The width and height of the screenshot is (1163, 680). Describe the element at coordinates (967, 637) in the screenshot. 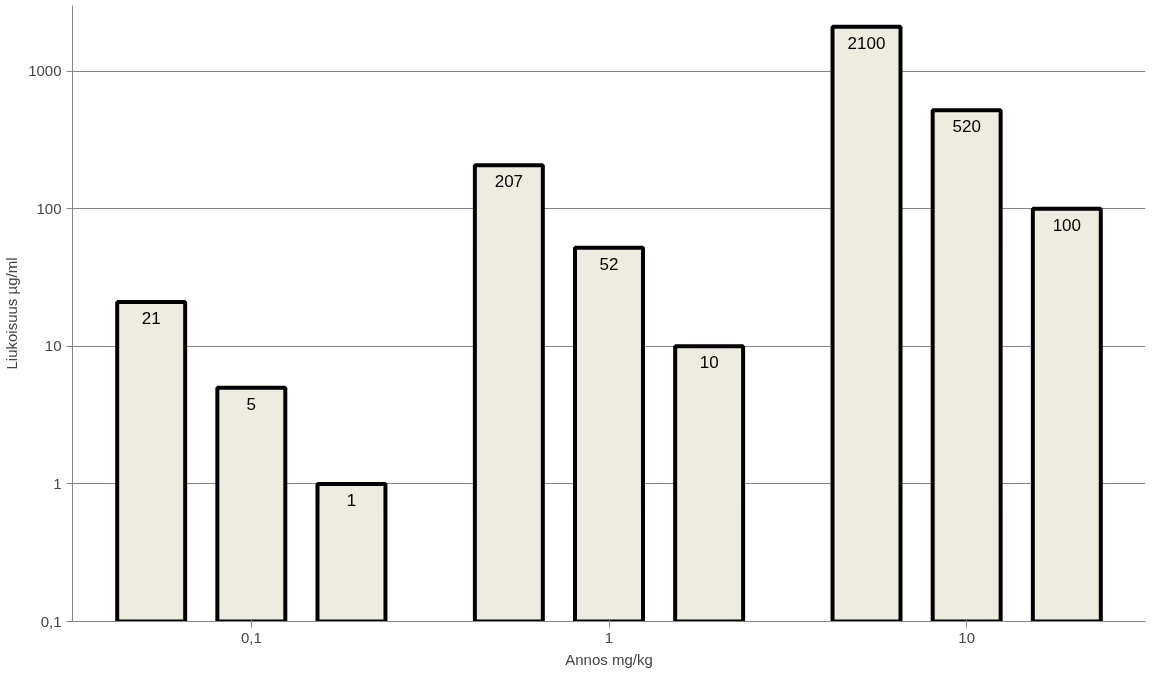

I see `x-tick-label: 10` at that location.